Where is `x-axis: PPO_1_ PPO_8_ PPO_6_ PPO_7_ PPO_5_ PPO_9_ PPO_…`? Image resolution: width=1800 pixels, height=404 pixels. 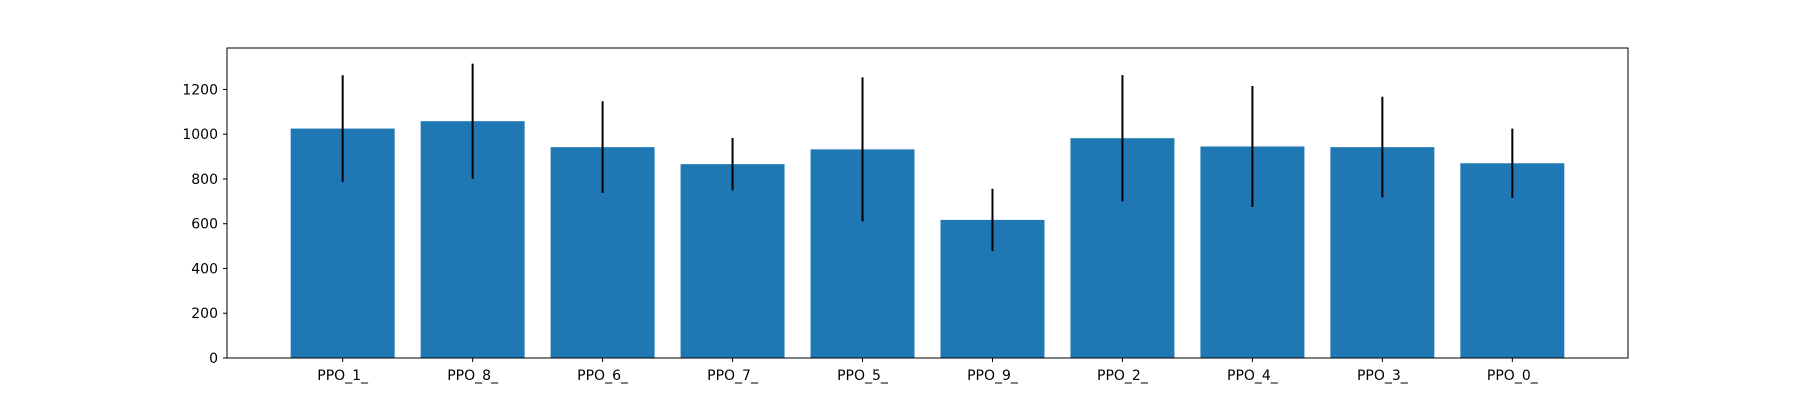 x-axis: PPO_1_ PPO_8_ PPO_6_ PPO_7_ PPO_5_ PPO_9_ PPO_… is located at coordinates (928, 371).